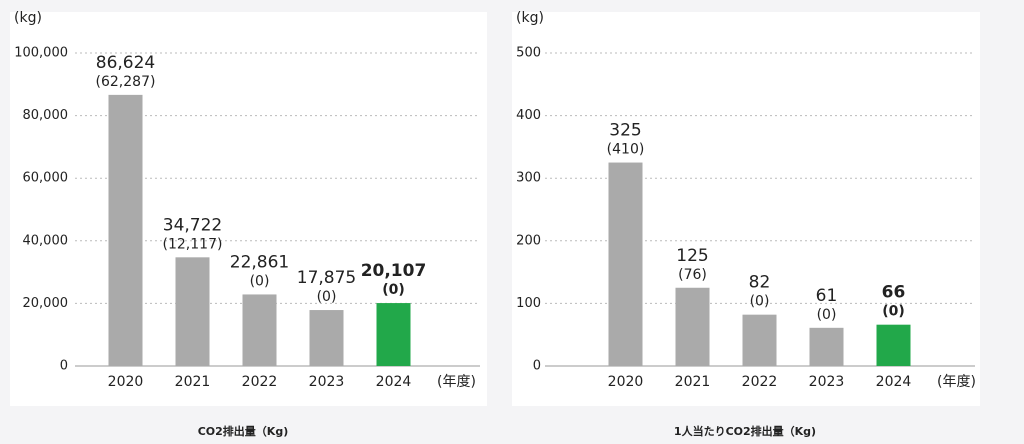 Image resolution: width=1024 pixels, height=444 pixels. Describe the element at coordinates (326, 278) in the screenshot. I see `value-label: 17,875` at that location.